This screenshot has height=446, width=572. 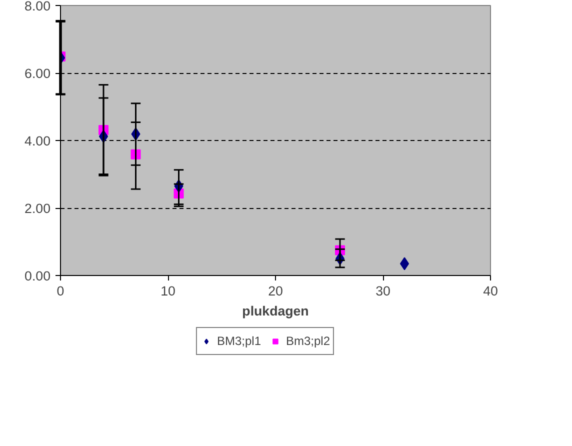 What do you see at coordinates (490, 291) in the screenshot?
I see `x-tick-label: 40` at bounding box center [490, 291].